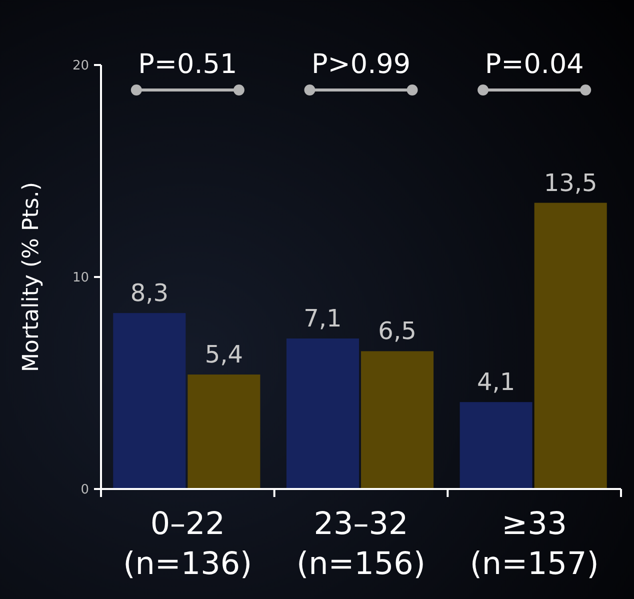 The image size is (634, 599). What do you see at coordinates (361, 64) in the screenshot?
I see `annotation: P>0.99` at bounding box center [361, 64].